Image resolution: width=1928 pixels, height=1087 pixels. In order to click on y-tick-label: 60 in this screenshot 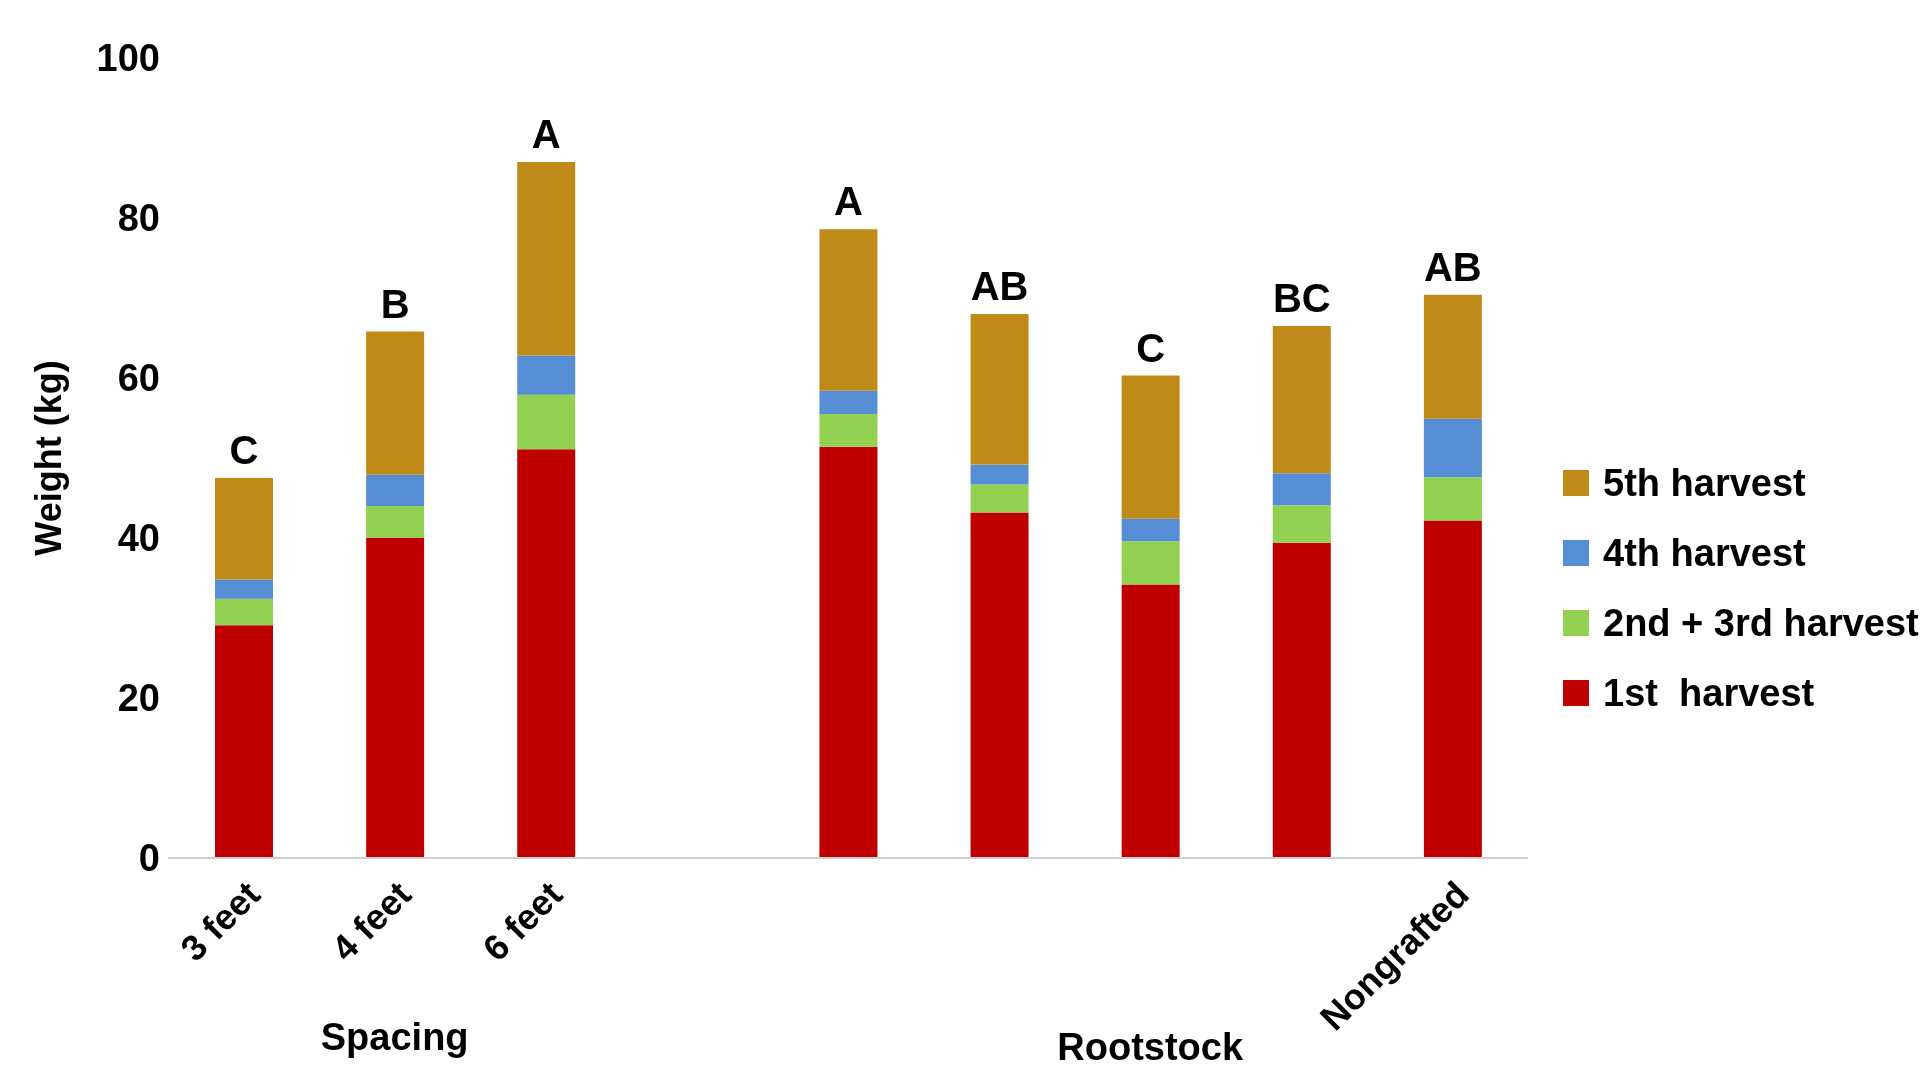, I will do `click(138, 378)`.